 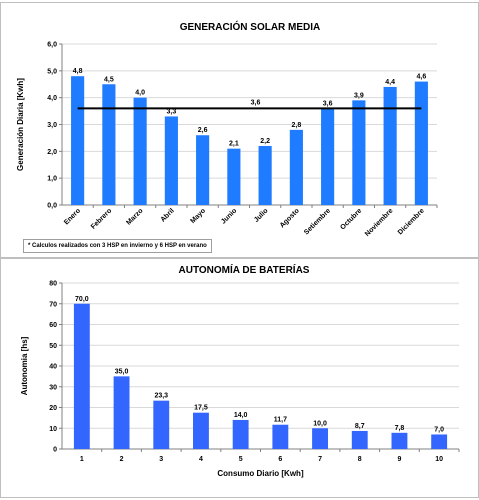 What do you see at coordinates (109, 79) in the screenshot?
I see `data-label: 4,5` at bounding box center [109, 79].